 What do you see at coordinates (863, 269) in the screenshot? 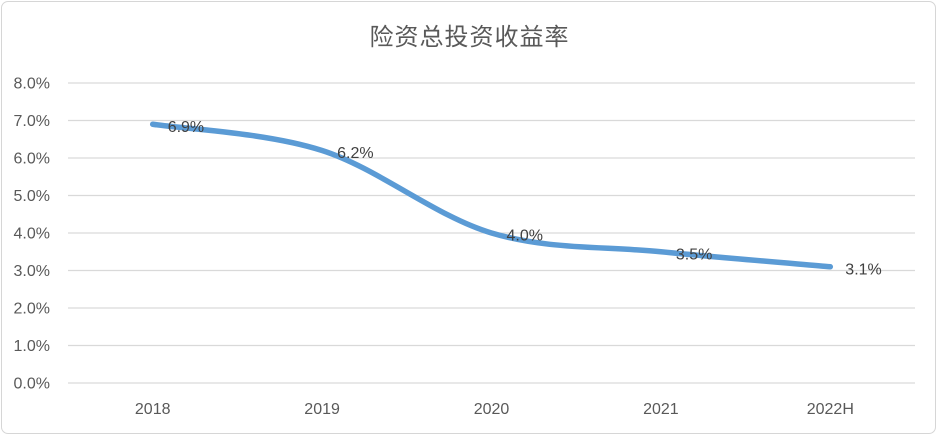
I see `data-label: 3.1%` at bounding box center [863, 269].